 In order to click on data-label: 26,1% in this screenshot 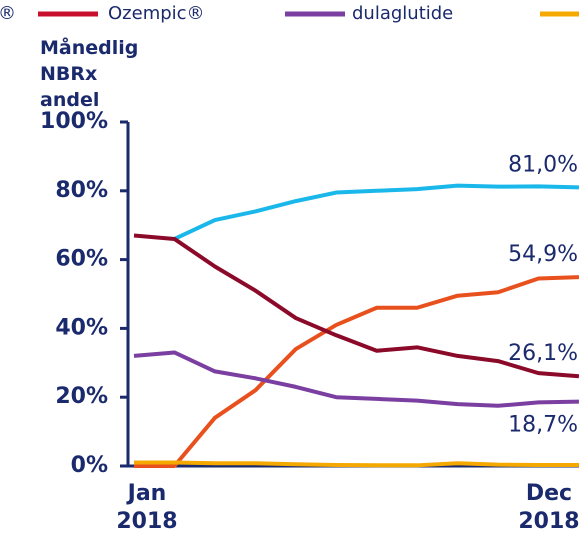, I will do `click(543, 353)`.